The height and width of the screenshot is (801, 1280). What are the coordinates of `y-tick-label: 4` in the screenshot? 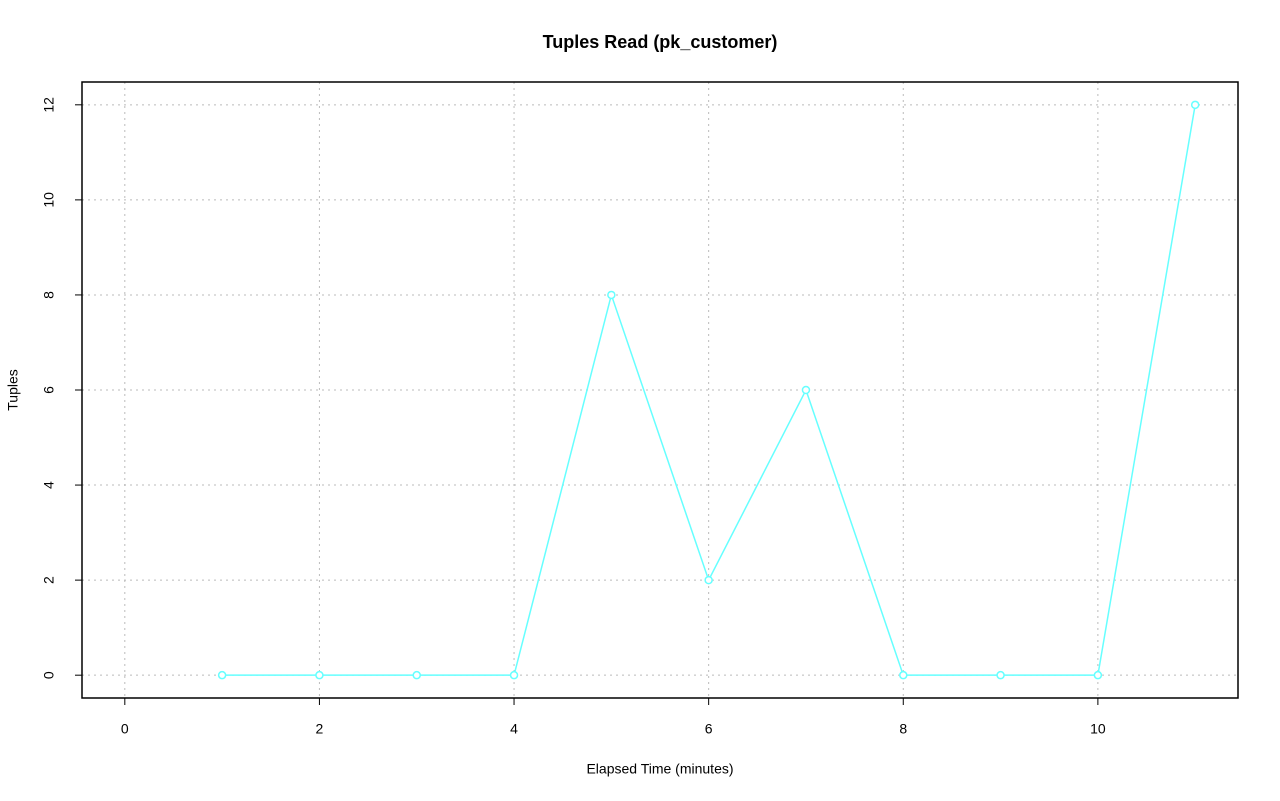 It's located at (49, 485).